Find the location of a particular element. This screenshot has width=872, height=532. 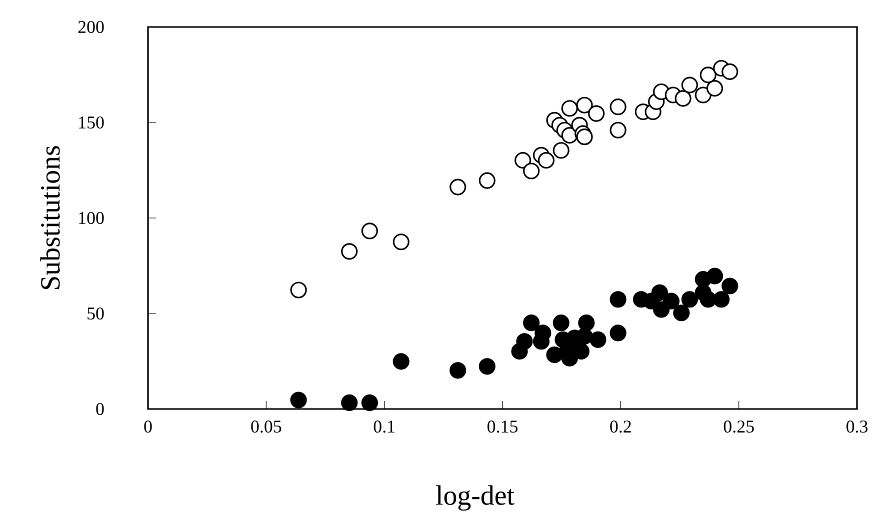

x-tick-label: 0.25 is located at coordinates (739, 426).